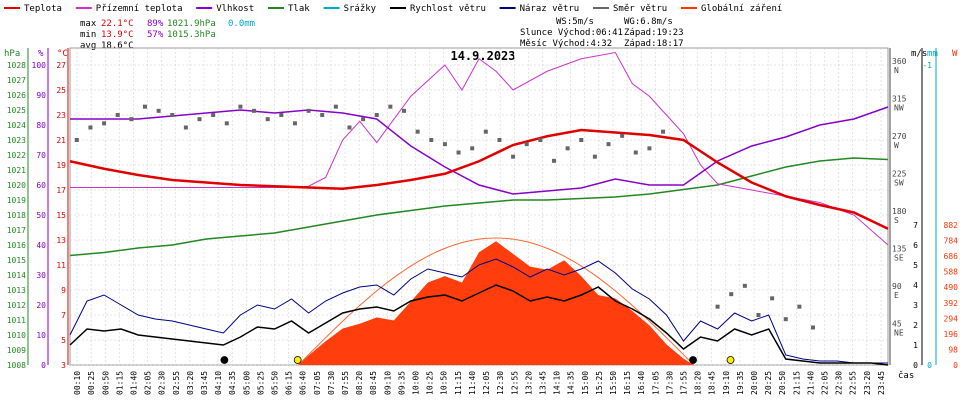 The width and height of the screenshot is (966, 404). Describe the element at coordinates (726, 383) in the screenshot. I see `x-tick-label: 19:10` at that location.